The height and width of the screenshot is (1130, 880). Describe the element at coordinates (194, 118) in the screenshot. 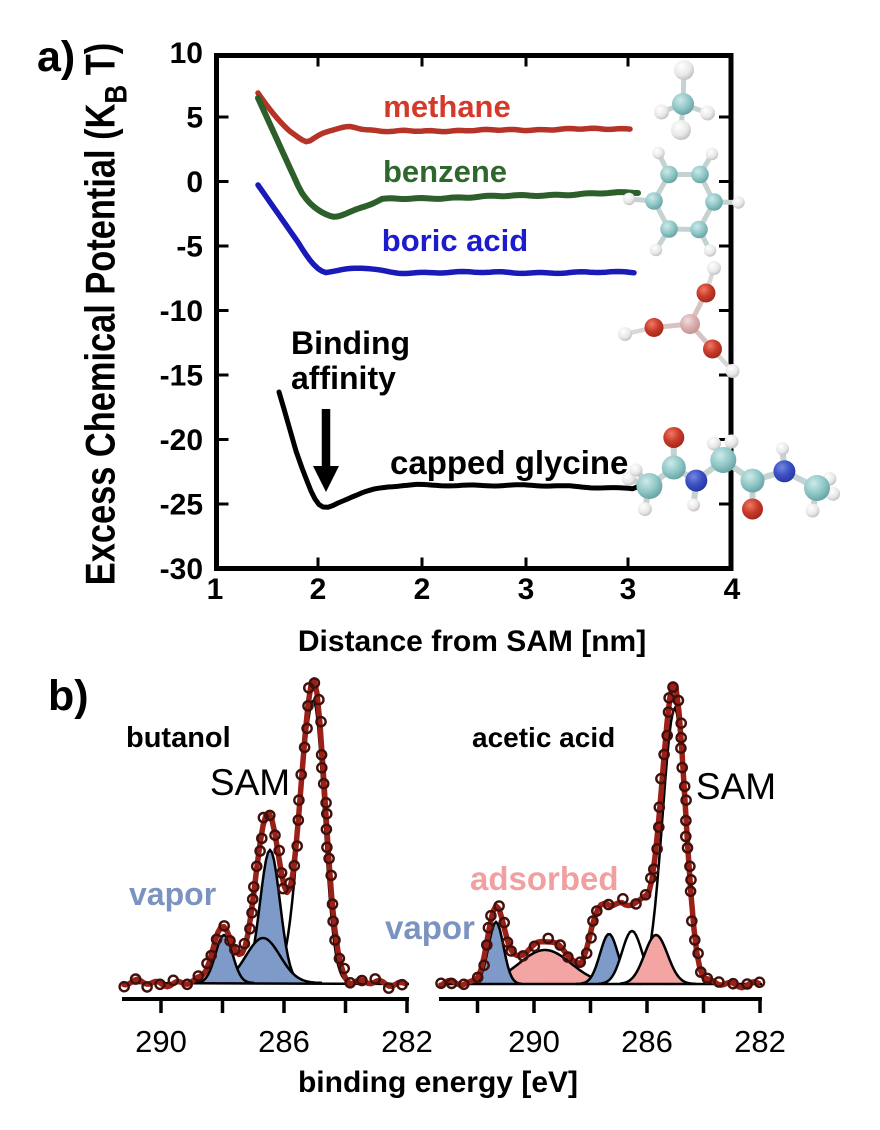

I see `svg-text: 5` at that location.